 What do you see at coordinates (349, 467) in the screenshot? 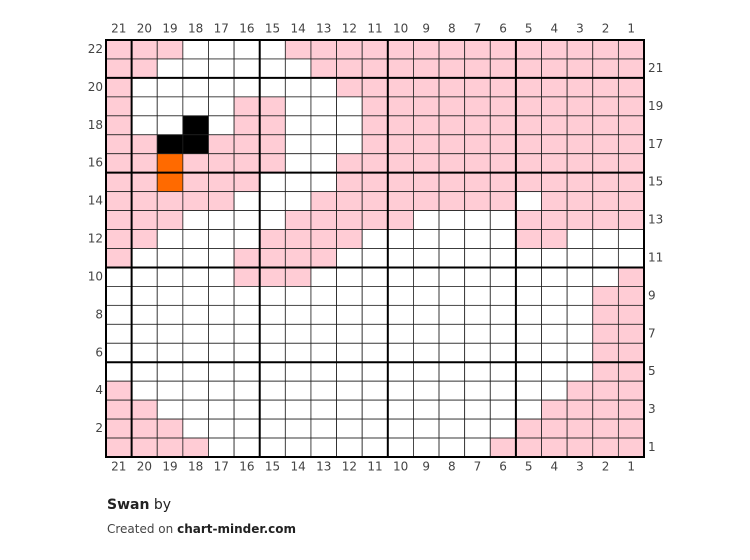
I see `column-label: 12` at bounding box center [349, 467].